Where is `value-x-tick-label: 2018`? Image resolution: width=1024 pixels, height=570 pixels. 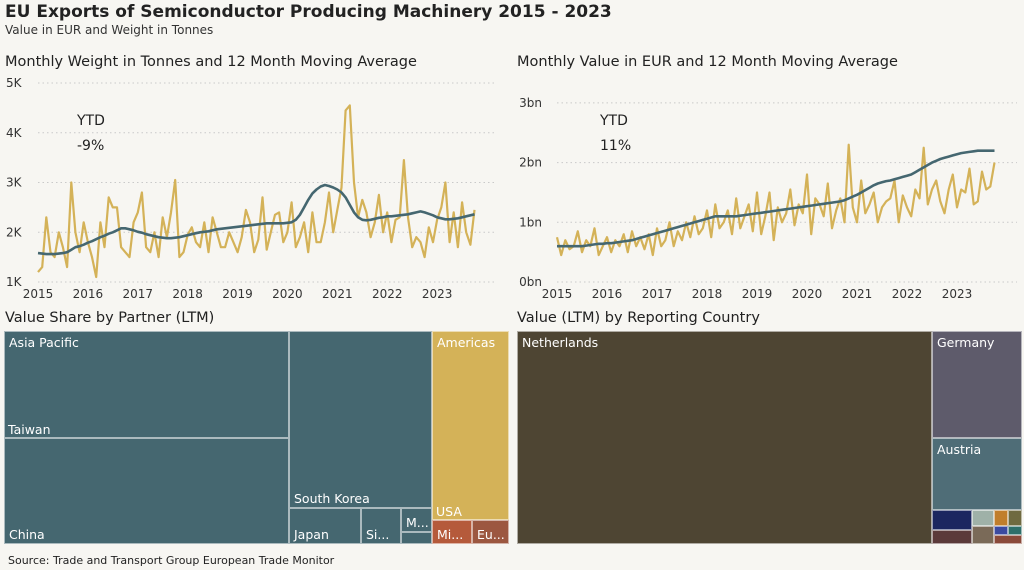 value-x-tick-label: 2018 is located at coordinates (707, 294).